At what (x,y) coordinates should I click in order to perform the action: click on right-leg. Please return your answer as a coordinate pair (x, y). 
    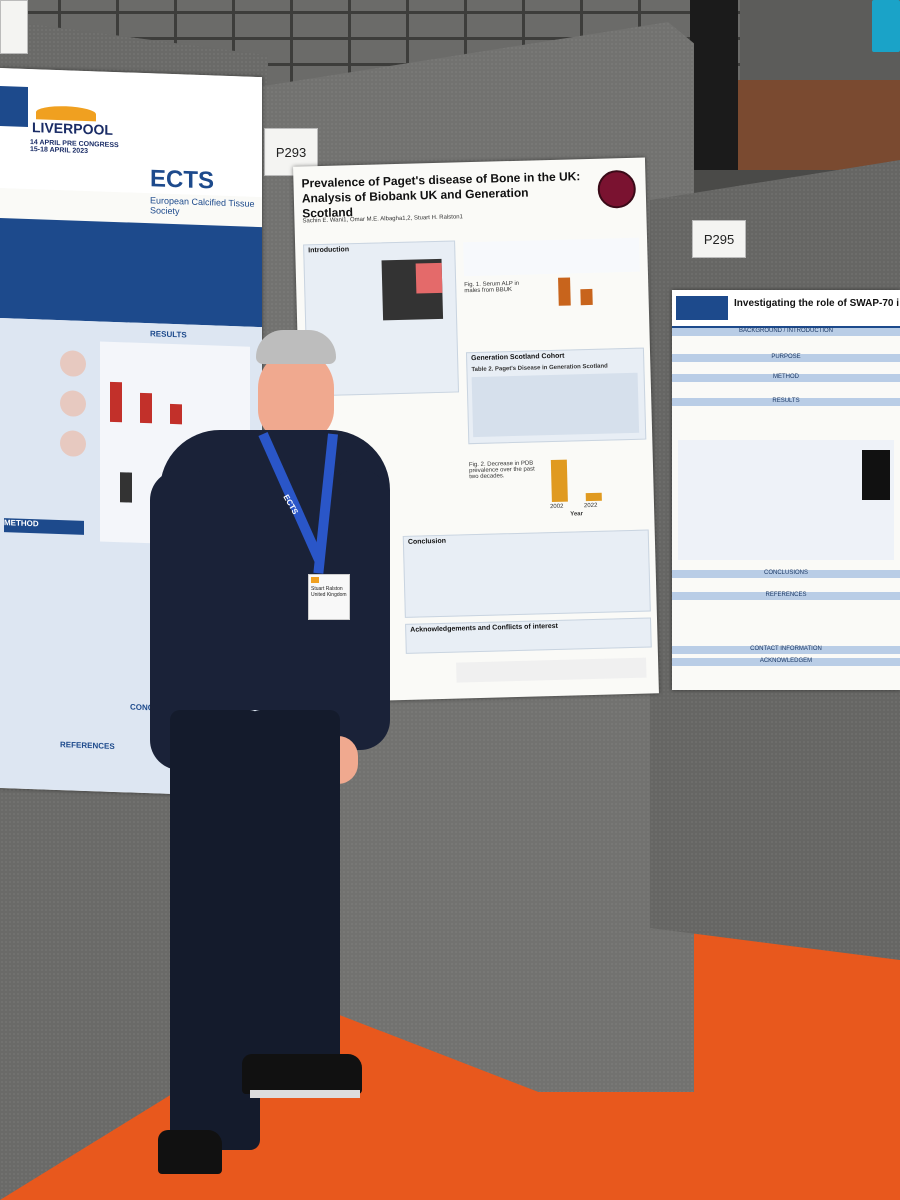
    Looking at the image, I should click on (295, 900).